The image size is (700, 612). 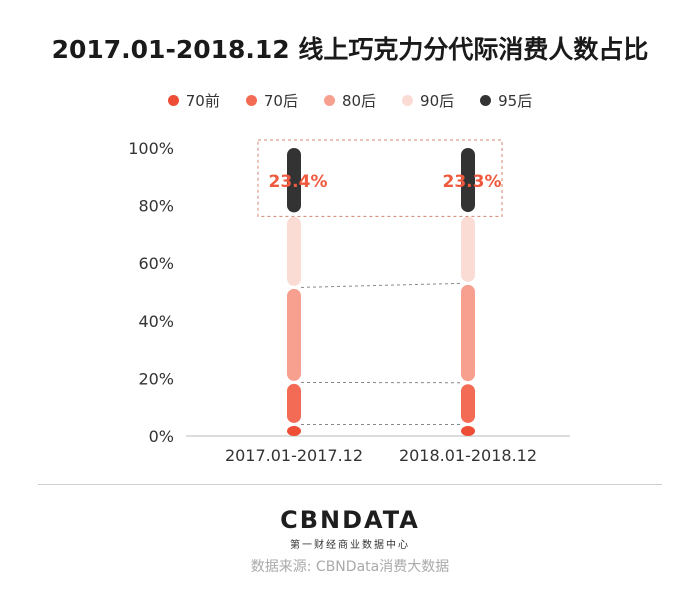 What do you see at coordinates (359, 101) in the screenshot?
I see `legend-label: 80后` at bounding box center [359, 101].